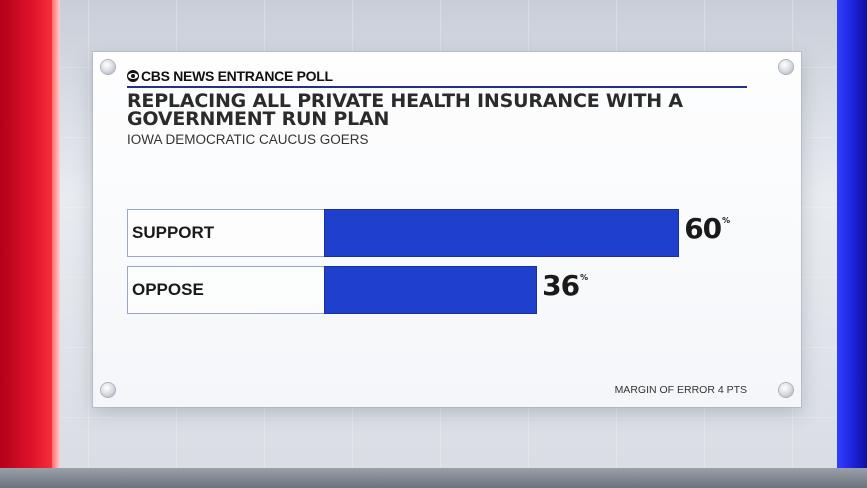 The width and height of the screenshot is (867, 488). What do you see at coordinates (786, 67) in the screenshot?
I see `bolt-icon-top-right` at bounding box center [786, 67].